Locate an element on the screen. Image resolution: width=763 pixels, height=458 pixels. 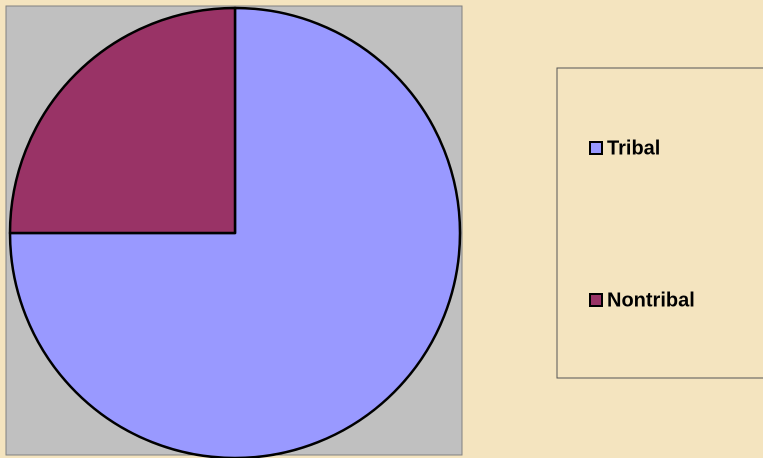
legend: Tribal Nontribal is located at coordinates (642, 224).